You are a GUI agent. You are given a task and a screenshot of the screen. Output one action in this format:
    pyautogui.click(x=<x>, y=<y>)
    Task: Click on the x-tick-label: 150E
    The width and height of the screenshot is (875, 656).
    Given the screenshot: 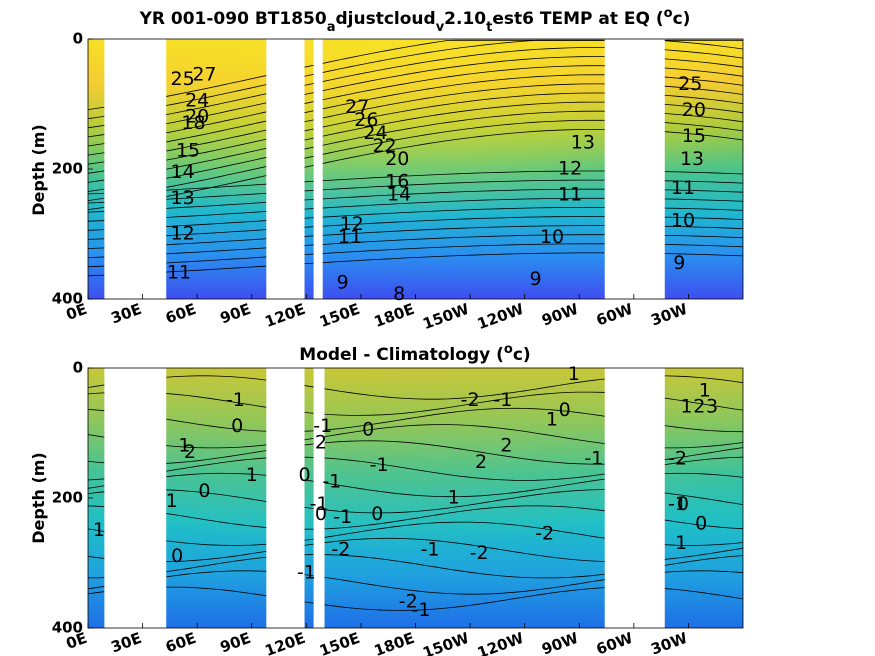 What is the action you would take?
    pyautogui.click(x=339, y=315)
    